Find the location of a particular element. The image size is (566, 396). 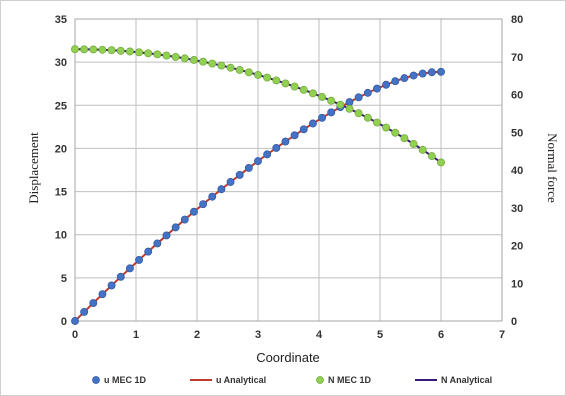

y-left-tick-label: 0 is located at coordinates (64, 322).